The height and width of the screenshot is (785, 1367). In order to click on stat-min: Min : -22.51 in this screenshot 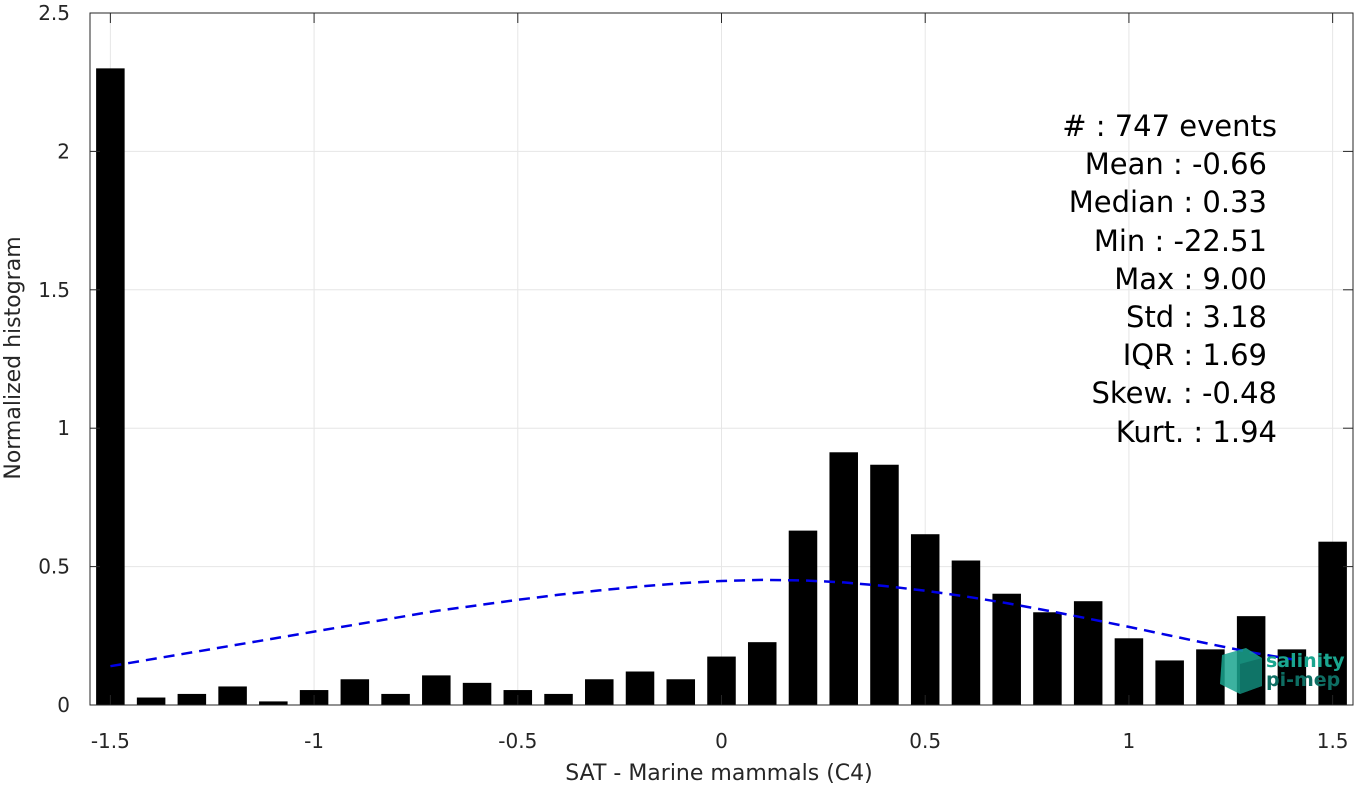, I will do `click(1180, 241)`.